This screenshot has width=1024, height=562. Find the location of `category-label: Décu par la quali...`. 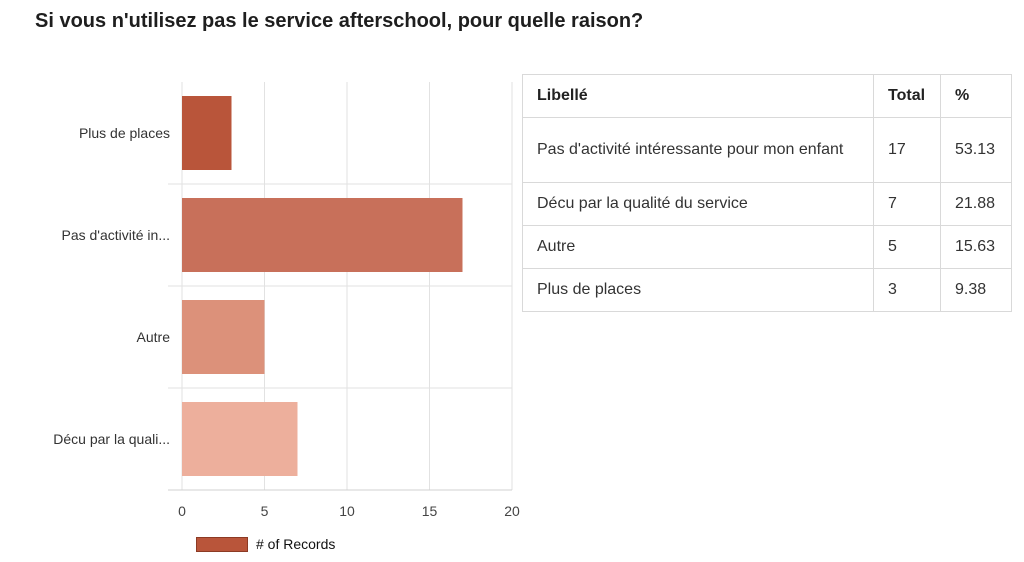

category-label: Décu par la quali... is located at coordinates (111, 439).